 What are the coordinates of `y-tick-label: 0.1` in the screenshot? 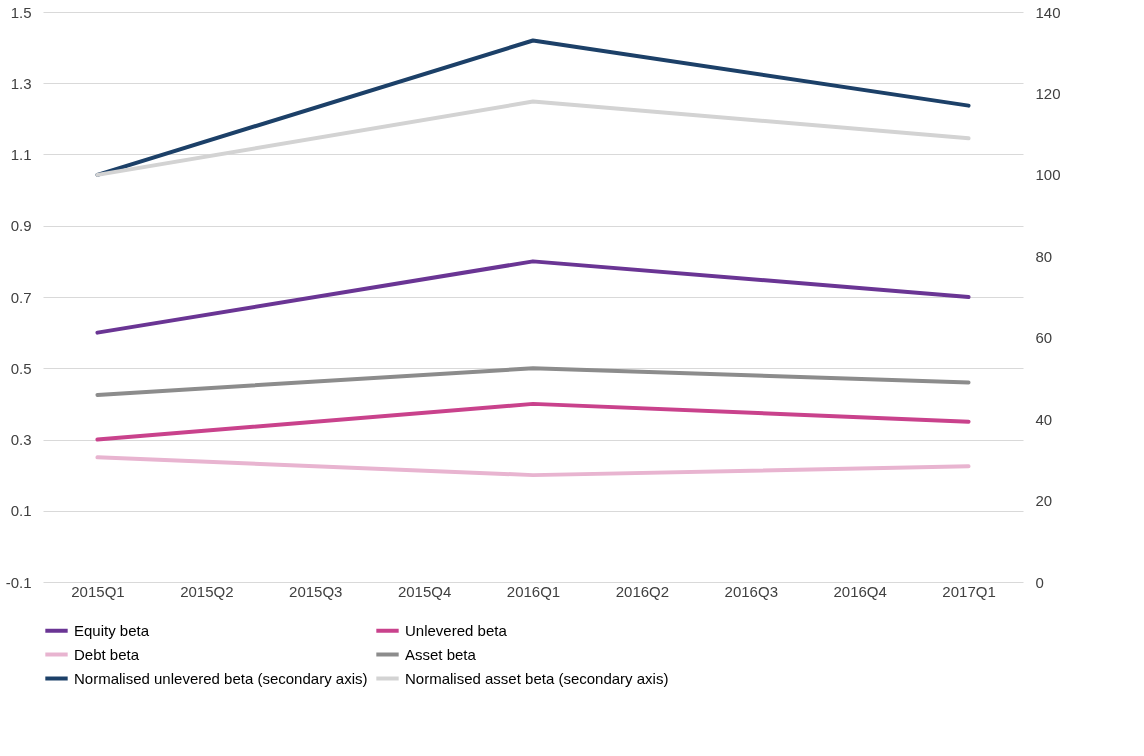 It's located at (21, 511).